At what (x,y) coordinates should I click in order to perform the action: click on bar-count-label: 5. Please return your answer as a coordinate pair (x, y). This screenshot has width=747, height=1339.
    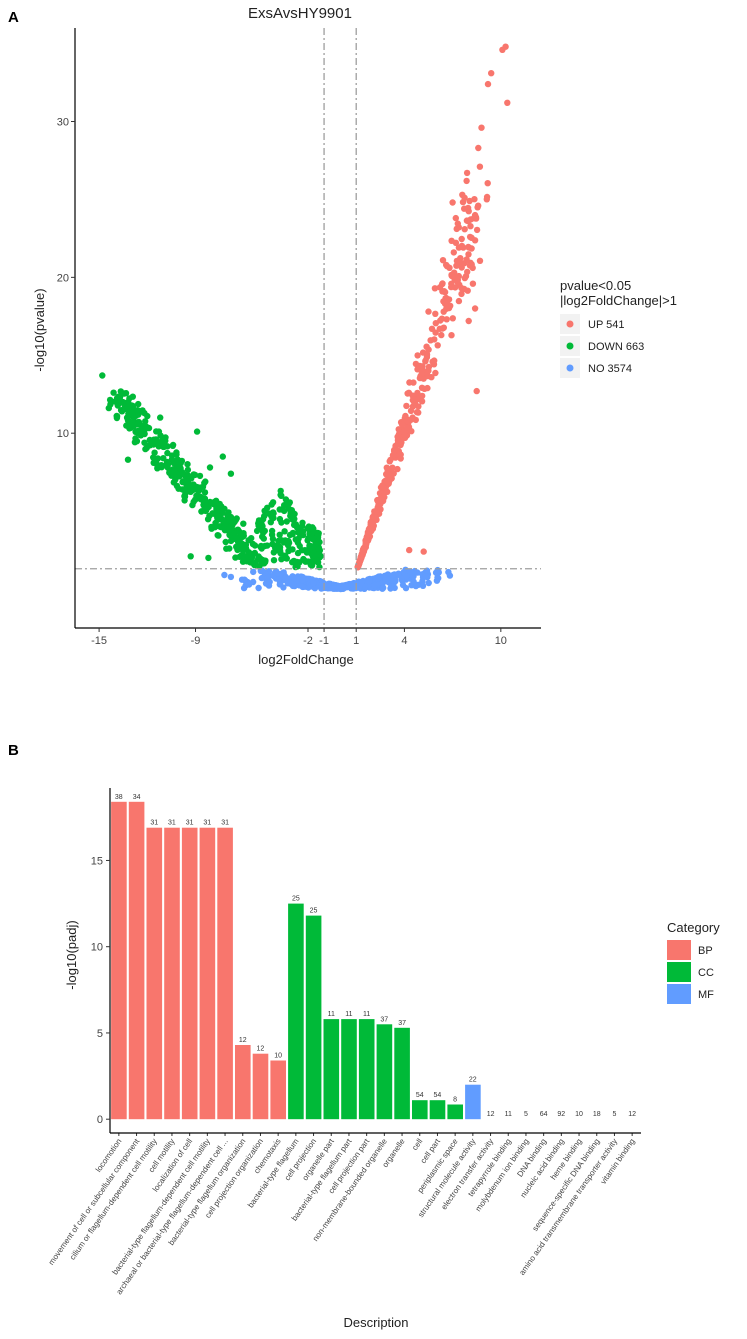
    Looking at the image, I should click on (526, 1114).